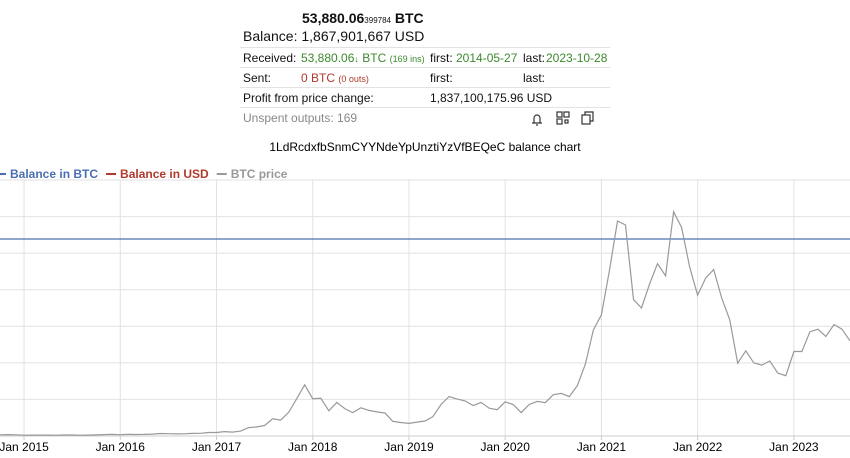  I want to click on amount: 0 BTC, so click(318, 78).